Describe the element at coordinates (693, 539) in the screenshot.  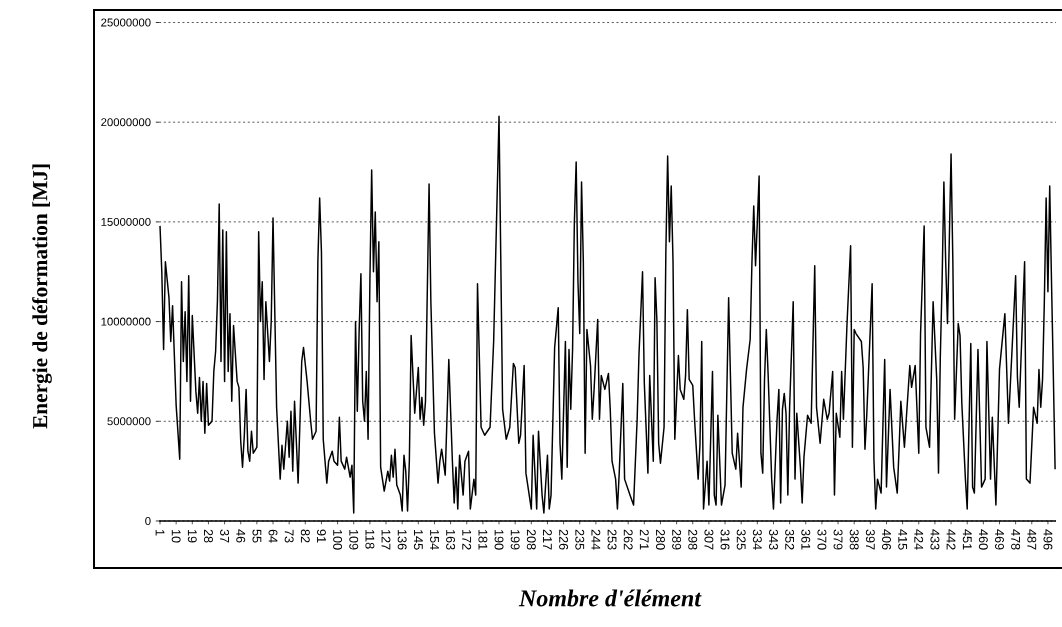
I see `x-tick-label: 298` at that location.